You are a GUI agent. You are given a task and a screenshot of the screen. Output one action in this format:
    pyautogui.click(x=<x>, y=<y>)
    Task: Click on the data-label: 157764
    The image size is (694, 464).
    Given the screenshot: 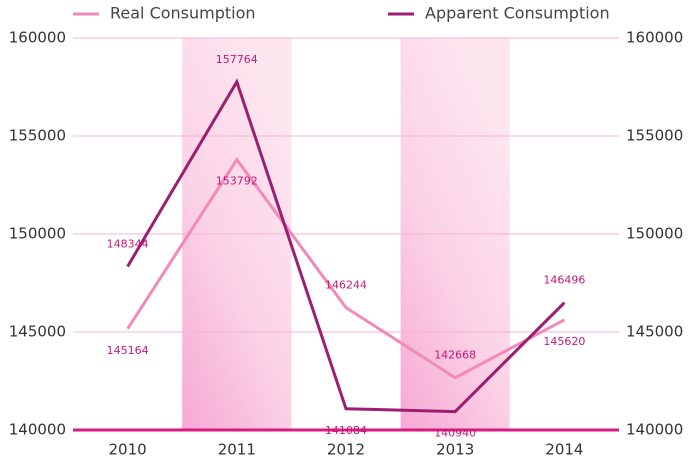 What is the action you would take?
    pyautogui.click(x=237, y=59)
    